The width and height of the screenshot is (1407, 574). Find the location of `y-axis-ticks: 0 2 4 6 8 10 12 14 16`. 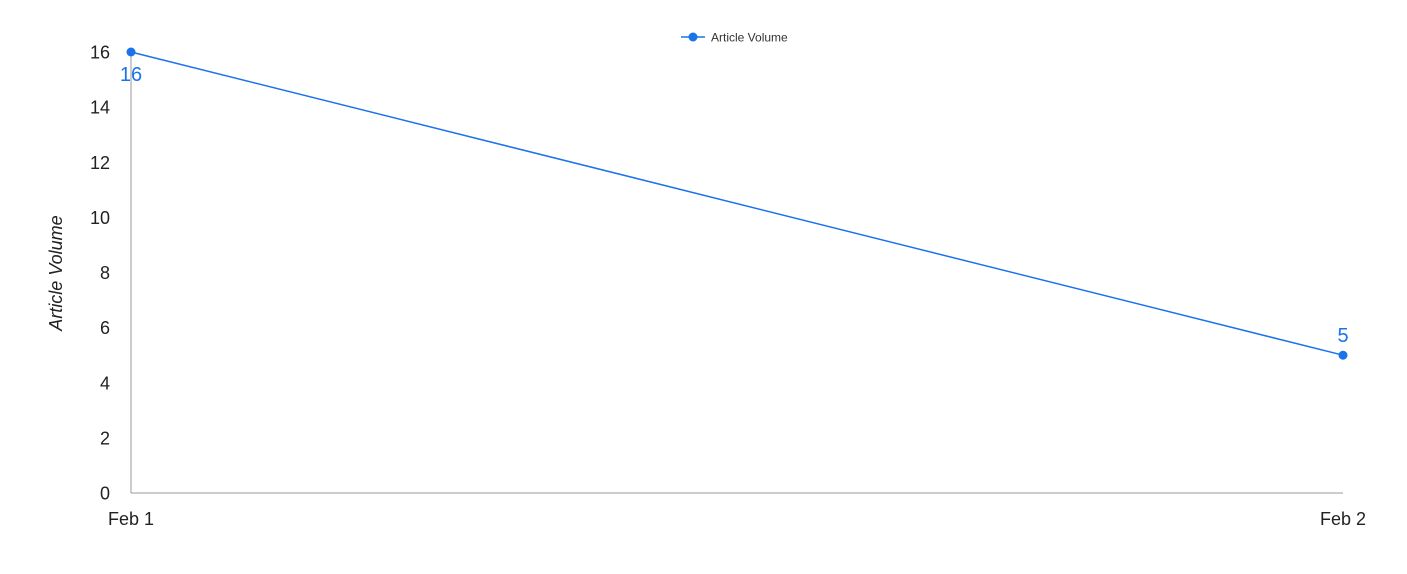

y-axis-ticks: 0 2 4 6 8 10 12 14 16 is located at coordinates (100, 273).